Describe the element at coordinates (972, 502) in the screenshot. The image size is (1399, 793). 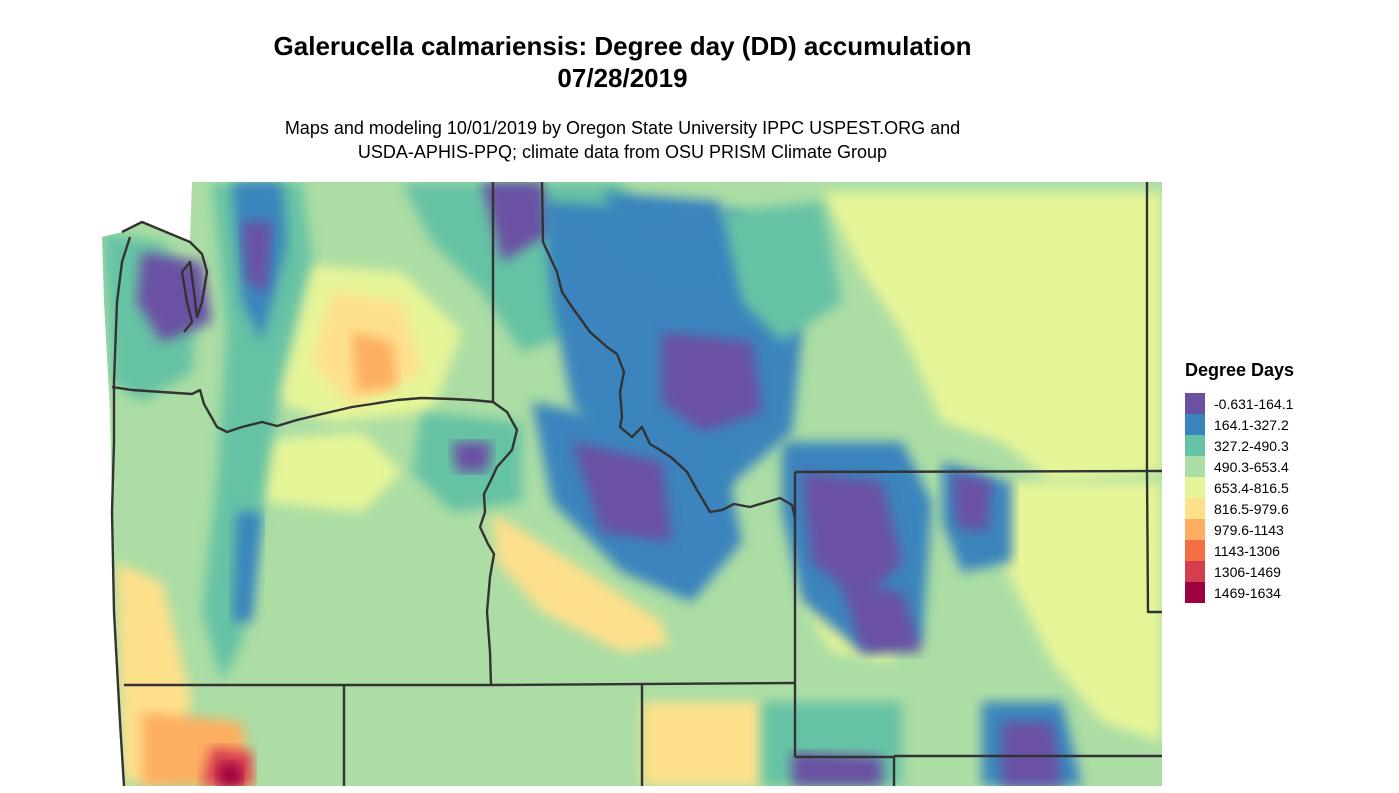
I see `dd-zone-bighorn-peaks` at that location.